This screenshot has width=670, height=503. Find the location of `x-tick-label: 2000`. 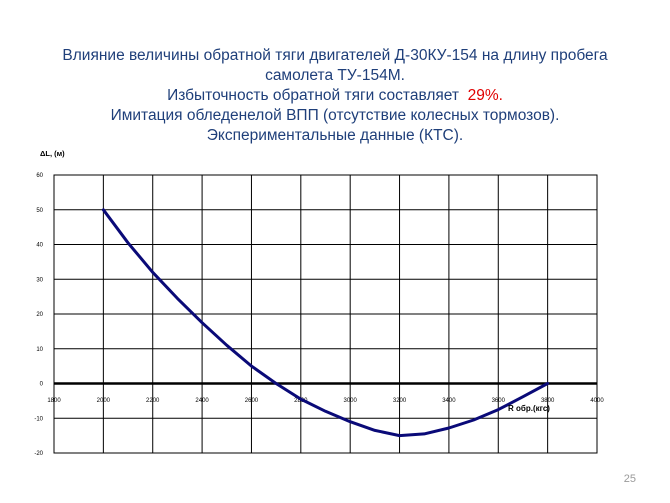

x-tick-label: 2000 is located at coordinates (104, 401).